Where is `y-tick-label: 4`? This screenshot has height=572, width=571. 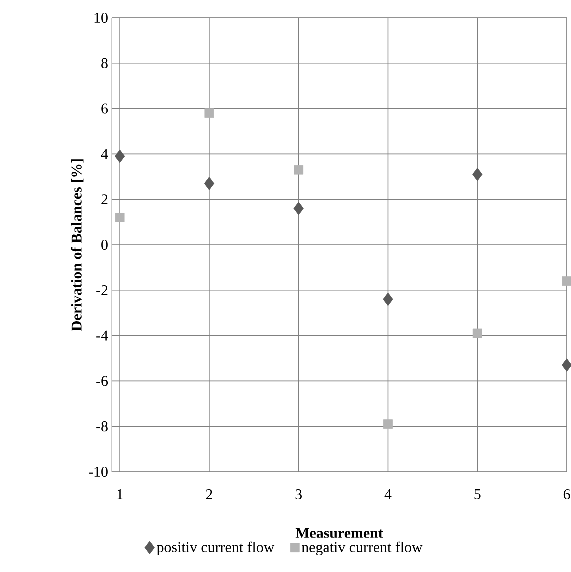
y-tick-label: 4 is located at coordinates (104, 154).